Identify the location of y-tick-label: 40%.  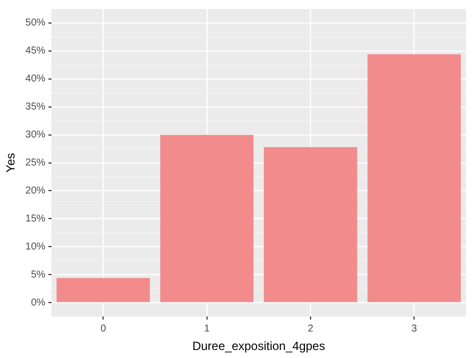
(35, 79).